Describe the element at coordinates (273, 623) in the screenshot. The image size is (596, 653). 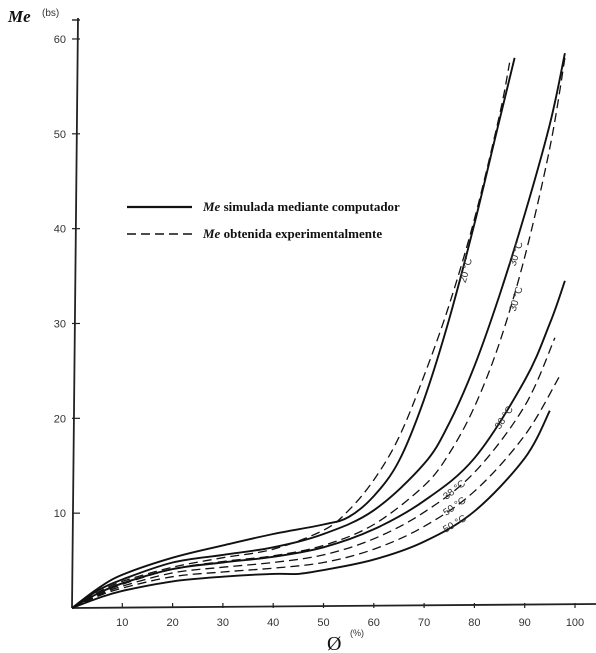
I see `x-tick-label: 40` at that location.